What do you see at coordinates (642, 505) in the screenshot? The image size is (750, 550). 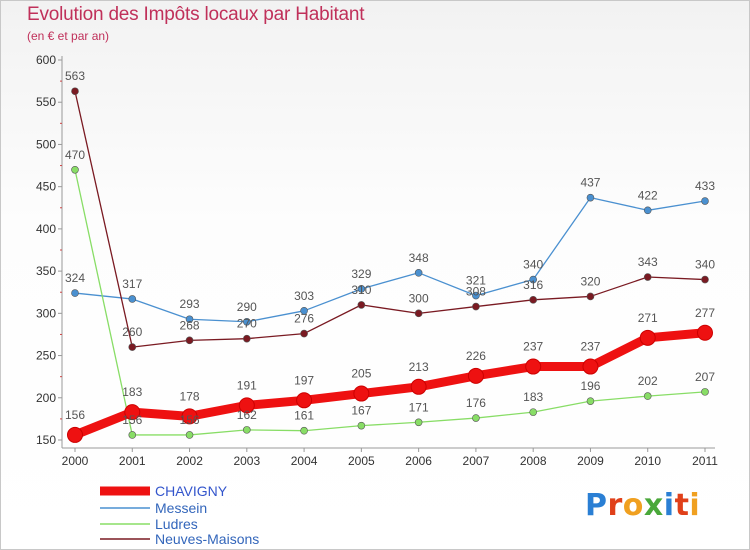 I see `proxiti-logo: Proxiti` at bounding box center [642, 505].